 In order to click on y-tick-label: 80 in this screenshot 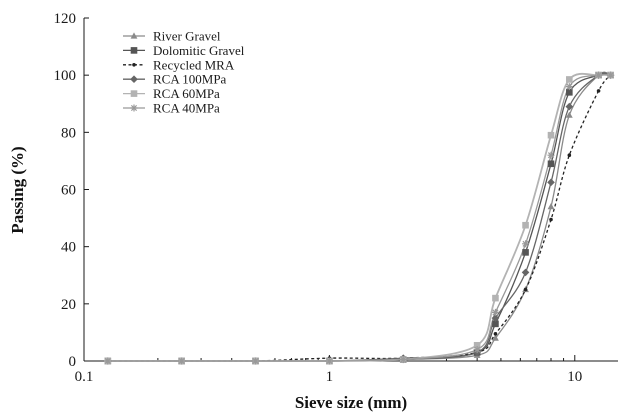, I will do `click(68, 133)`.